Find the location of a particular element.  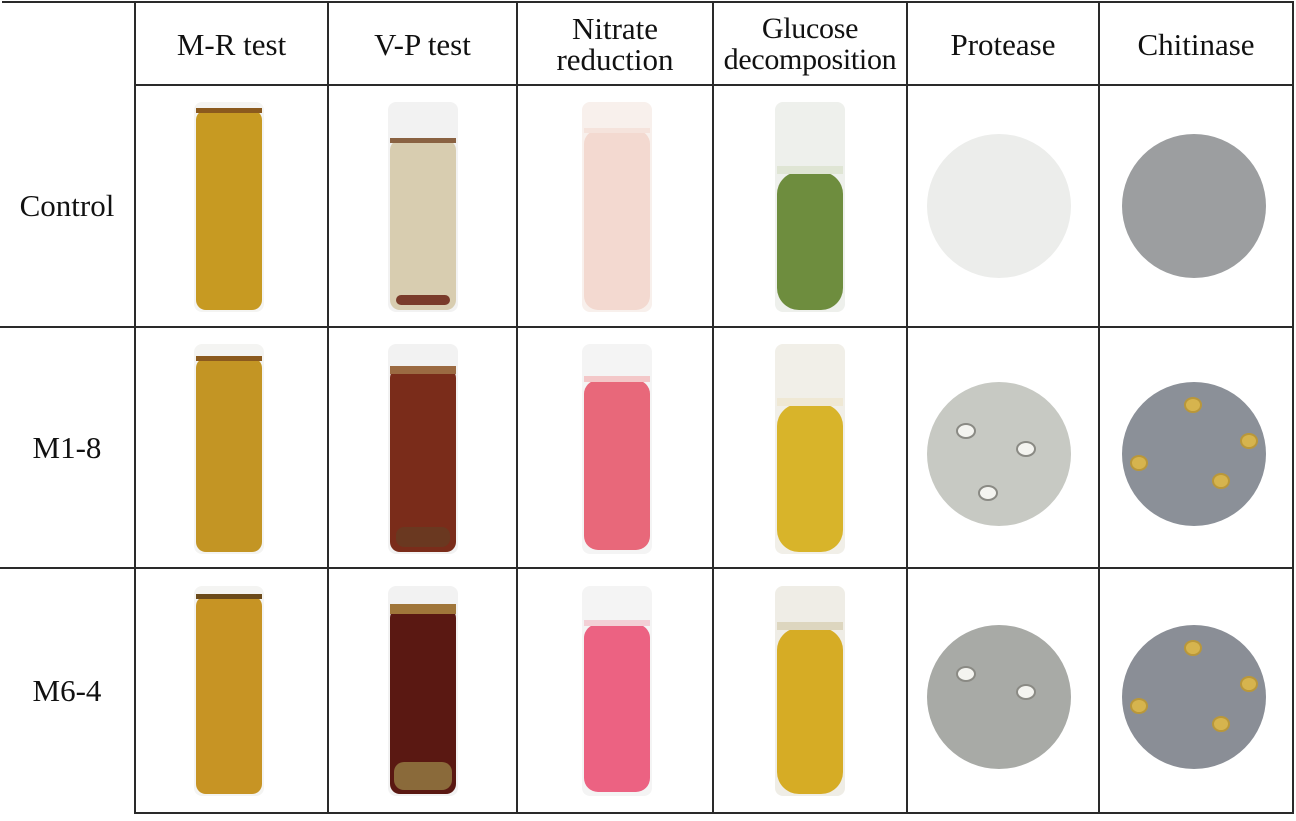

table-border-right is located at coordinates (1293, 408).